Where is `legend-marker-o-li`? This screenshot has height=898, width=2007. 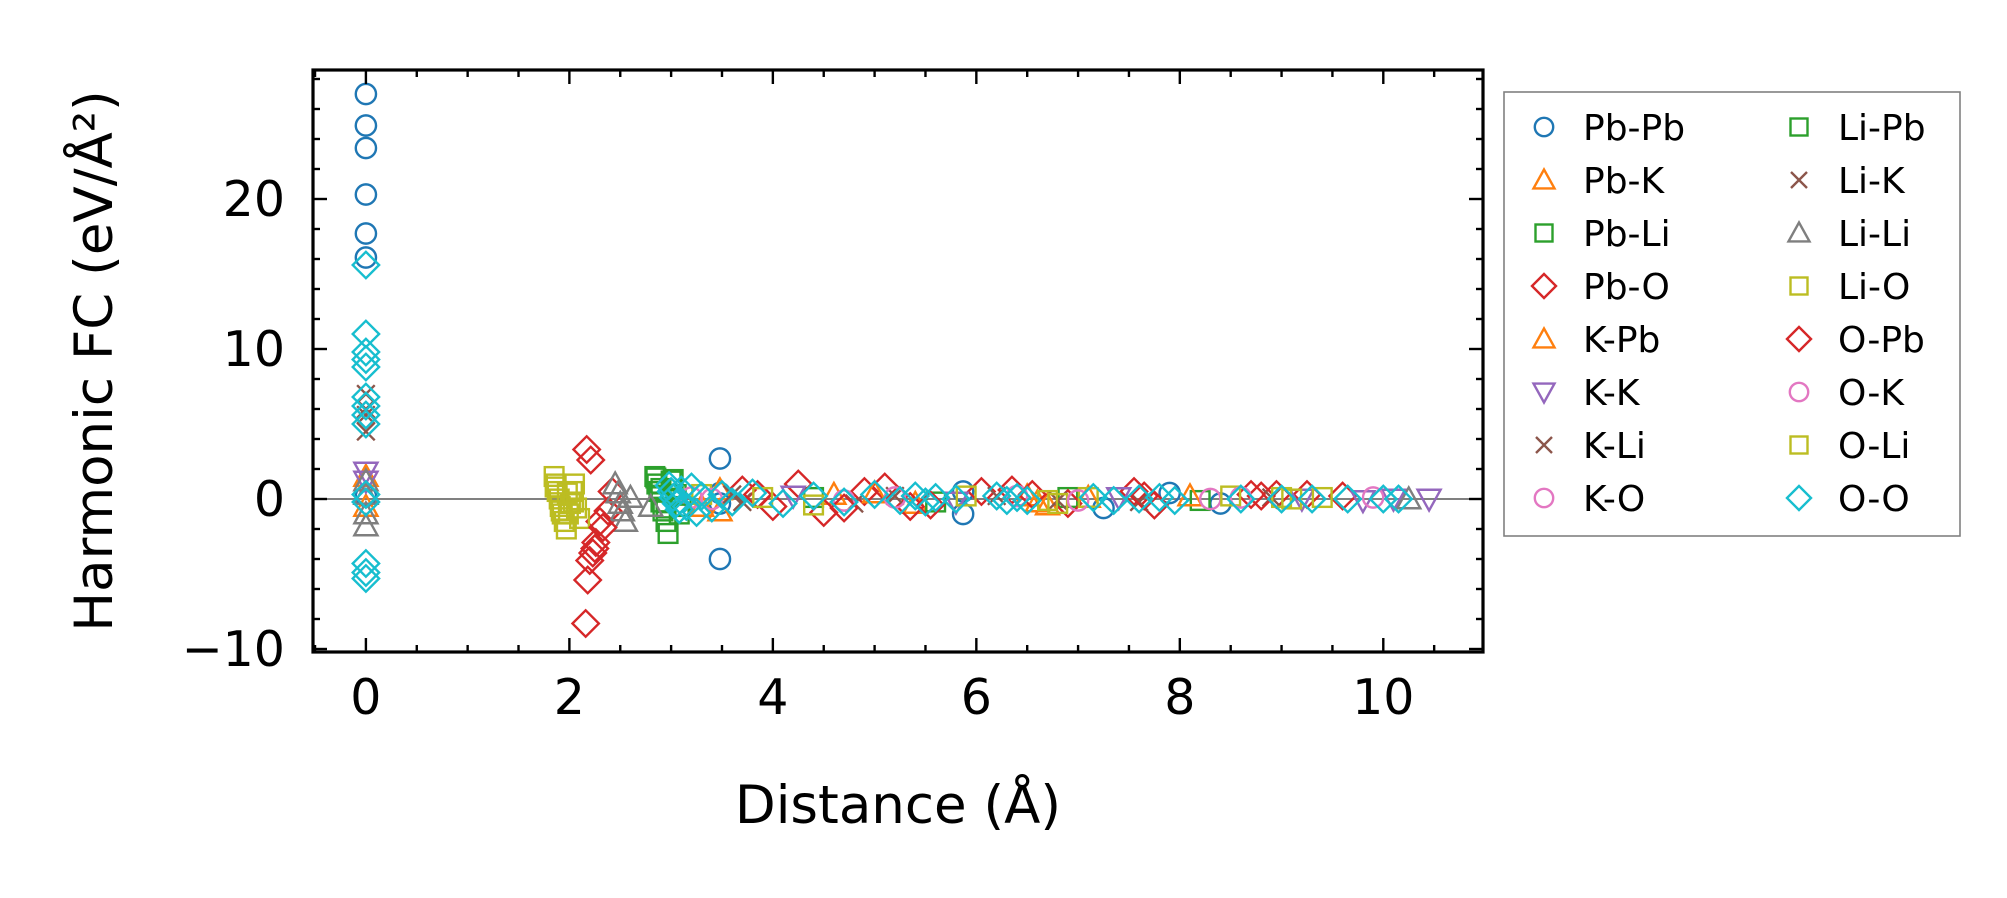
legend-marker-o-li is located at coordinates (1799, 445).